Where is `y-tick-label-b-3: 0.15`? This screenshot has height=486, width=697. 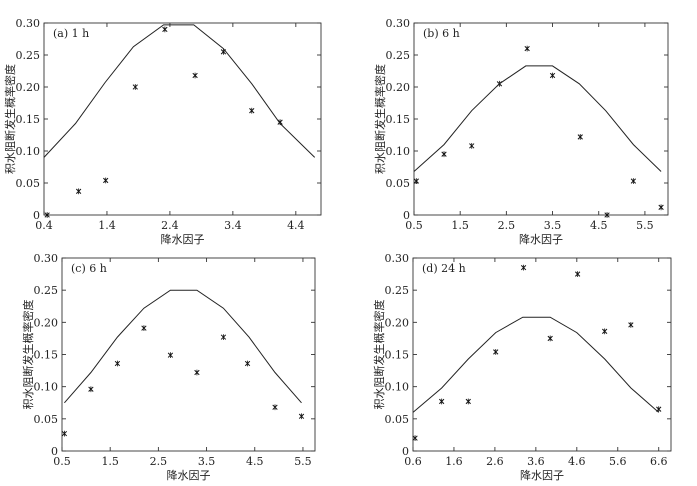 y-tick-label-b-3: 0.15 is located at coordinates (398, 119).